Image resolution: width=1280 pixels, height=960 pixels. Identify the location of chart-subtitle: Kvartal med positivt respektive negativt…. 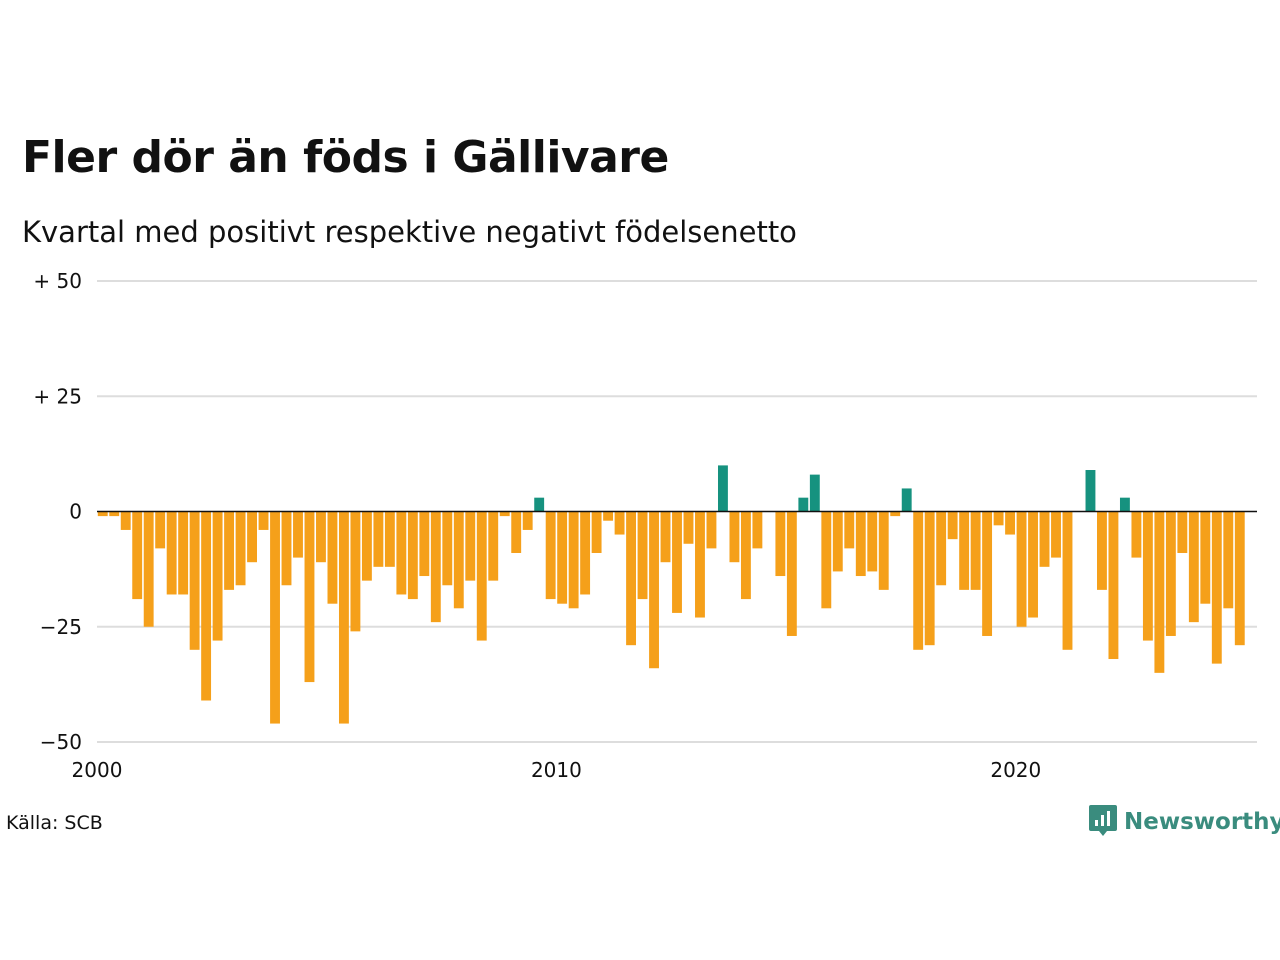
(409, 232).